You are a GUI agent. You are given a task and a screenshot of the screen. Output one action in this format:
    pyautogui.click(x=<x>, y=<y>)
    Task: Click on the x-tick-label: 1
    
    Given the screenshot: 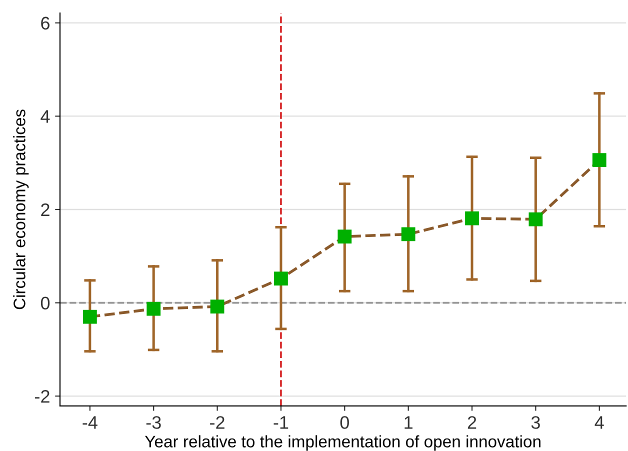 What is the action you would take?
    pyautogui.click(x=408, y=422)
    